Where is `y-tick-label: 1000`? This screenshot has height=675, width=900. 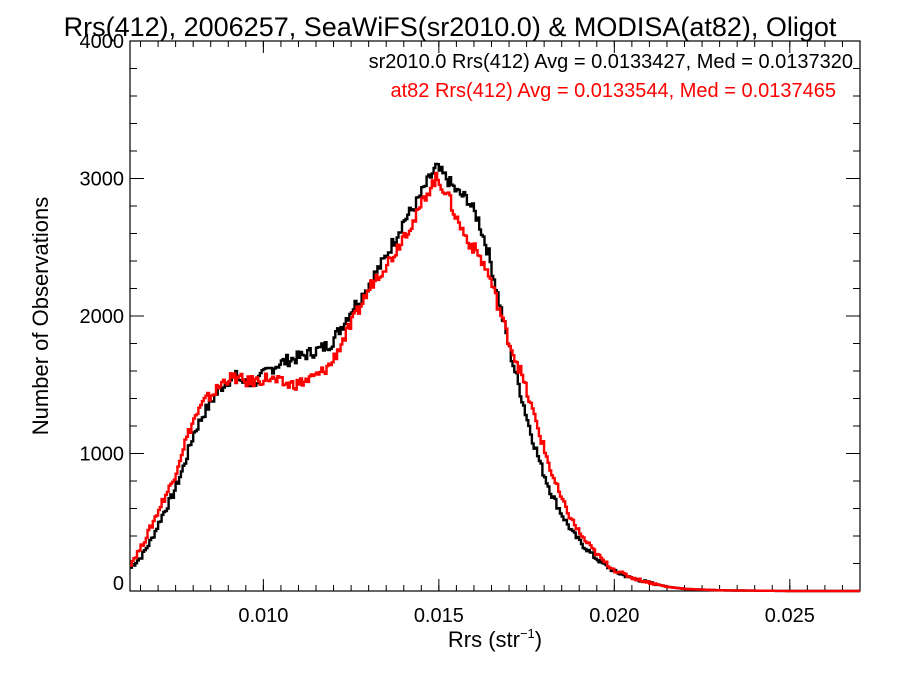 y-tick-label: 1000 is located at coordinates (102, 455).